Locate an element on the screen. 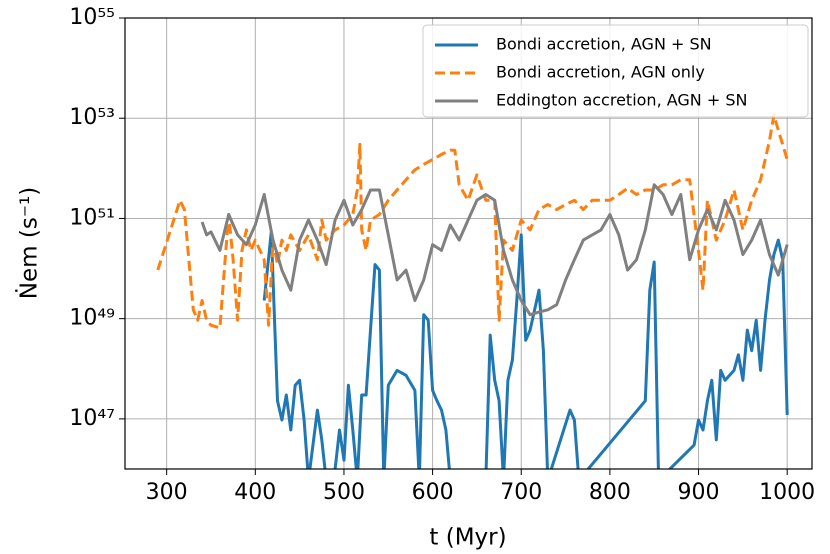 The image size is (830, 554). x-axis-label: t (Myr) is located at coordinates (467, 538).